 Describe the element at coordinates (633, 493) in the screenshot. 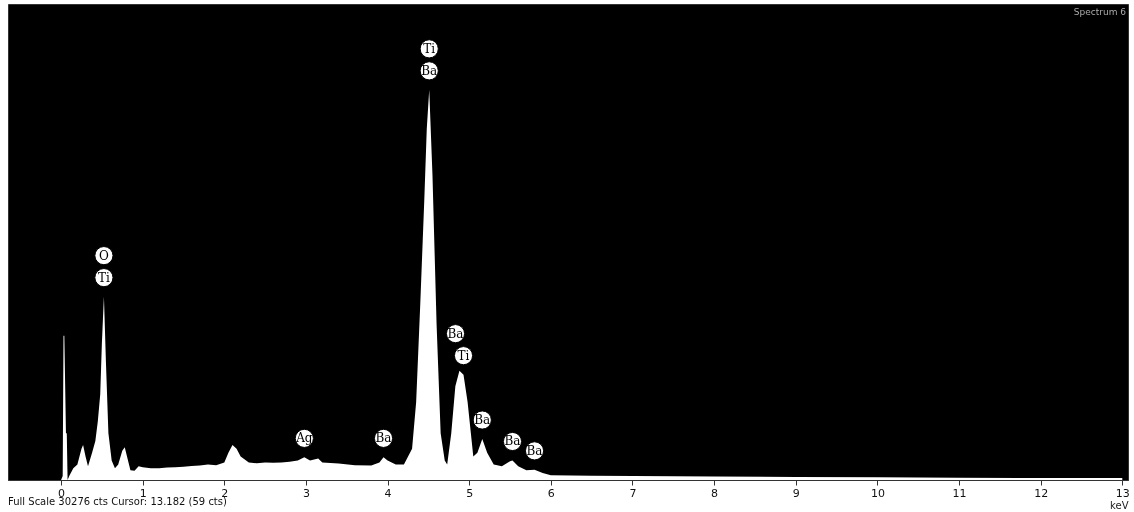

I see `x-tick-label: 7` at that location.